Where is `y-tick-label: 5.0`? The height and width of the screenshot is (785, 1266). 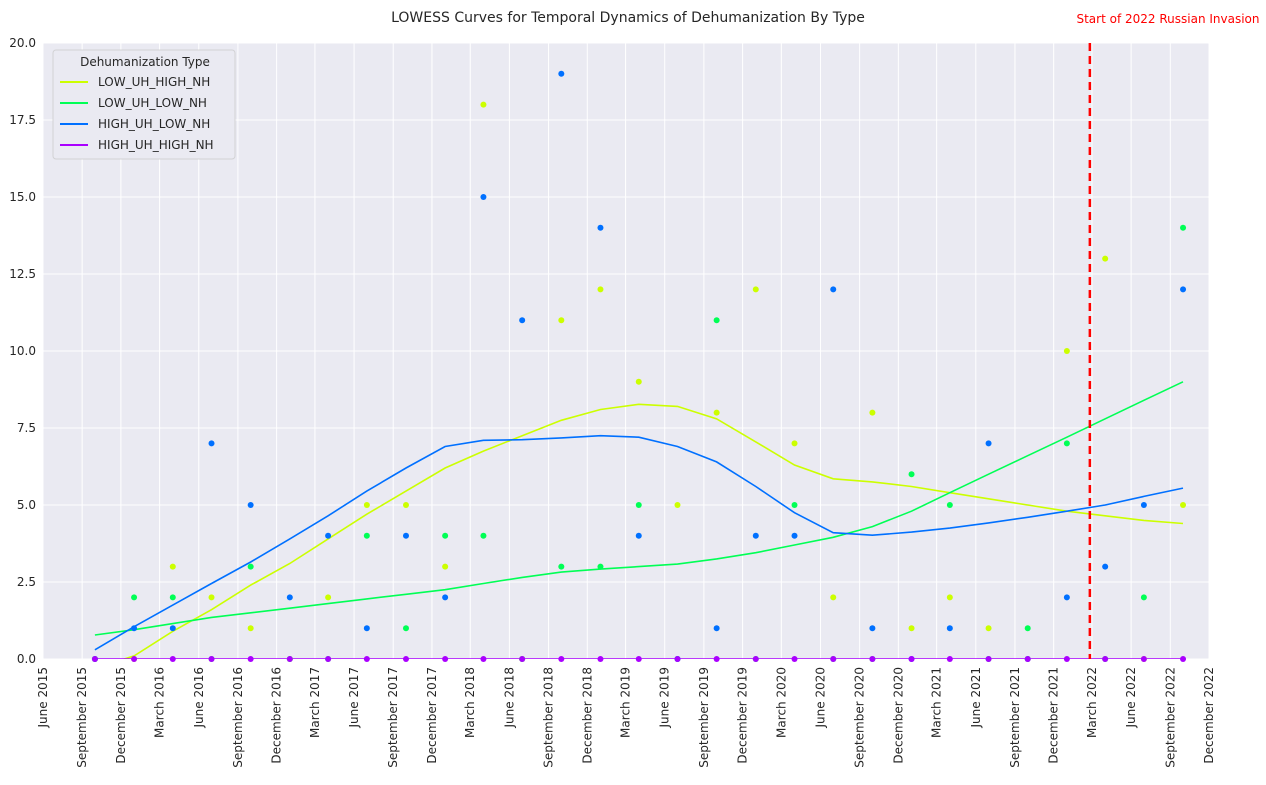 y-tick-label: 5.0 is located at coordinates (26, 505).